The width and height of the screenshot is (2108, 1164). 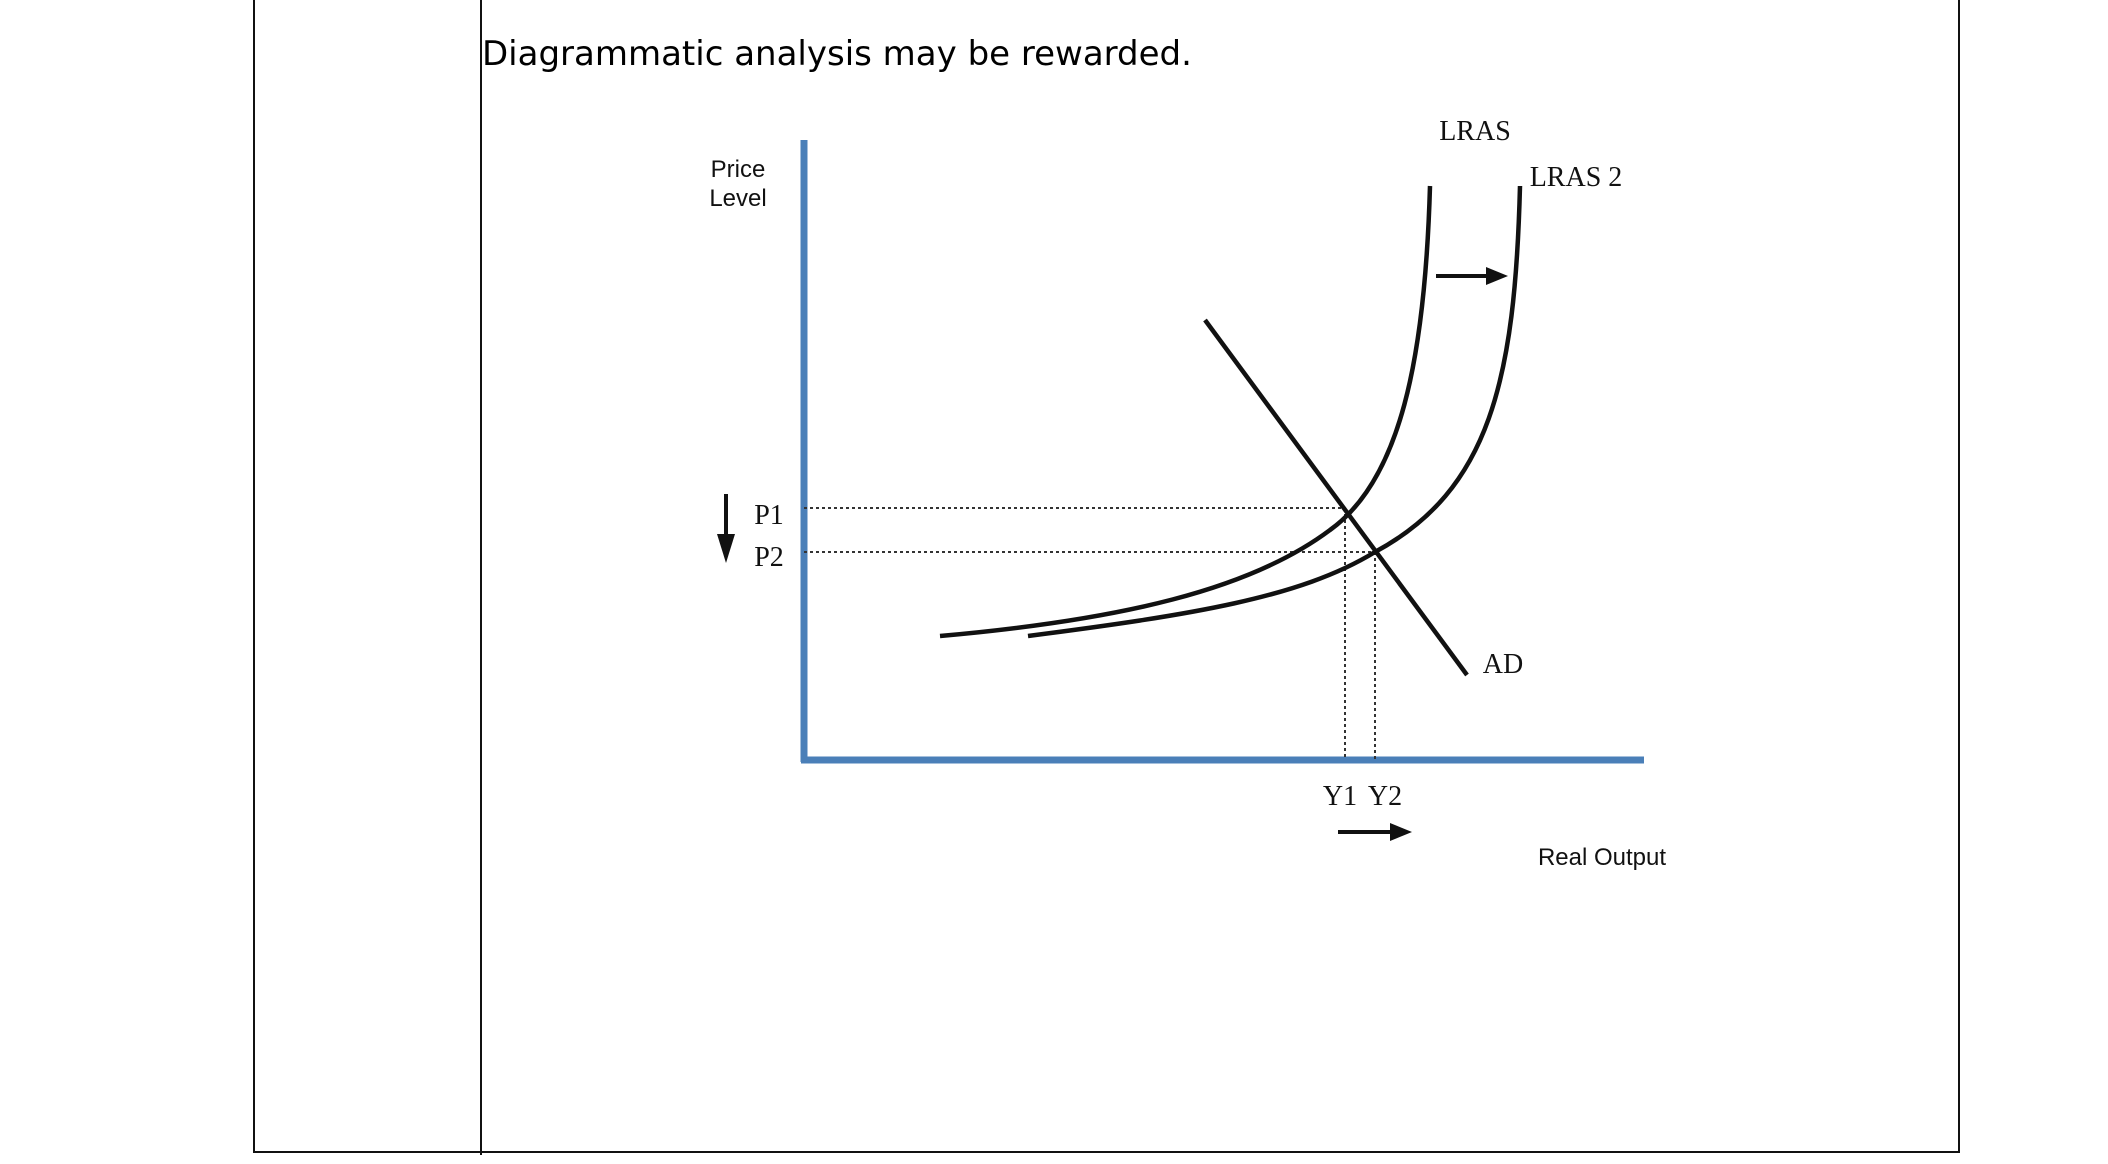 What do you see at coordinates (1602, 857) in the screenshot?
I see `x-axis-label: Real Output` at bounding box center [1602, 857].